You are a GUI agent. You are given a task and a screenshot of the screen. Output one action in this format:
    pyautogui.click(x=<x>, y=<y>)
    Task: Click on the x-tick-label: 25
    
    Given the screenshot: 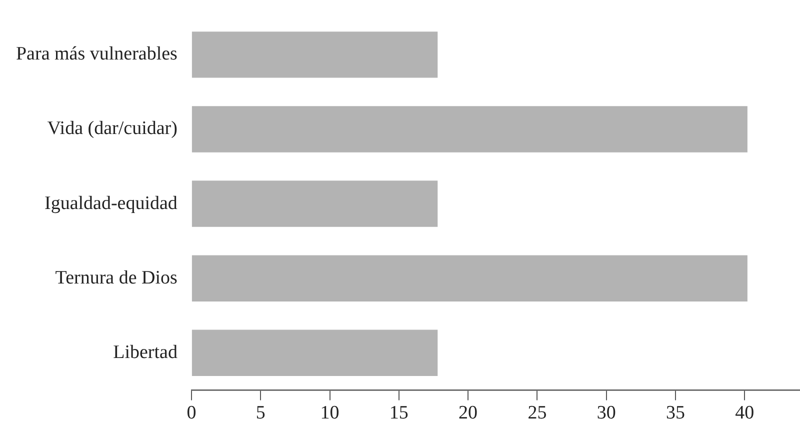 What is the action you would take?
    pyautogui.click(x=537, y=413)
    